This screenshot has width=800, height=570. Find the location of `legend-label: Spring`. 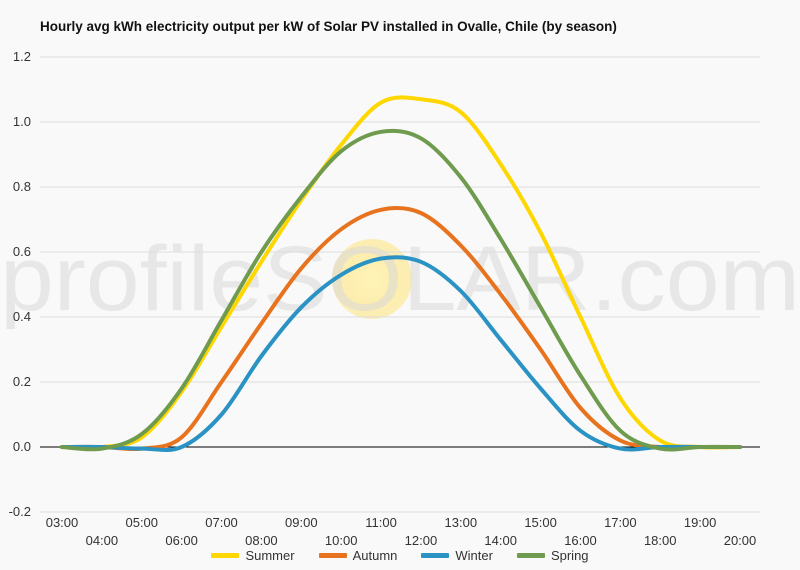

legend-label: Spring is located at coordinates (569, 555).